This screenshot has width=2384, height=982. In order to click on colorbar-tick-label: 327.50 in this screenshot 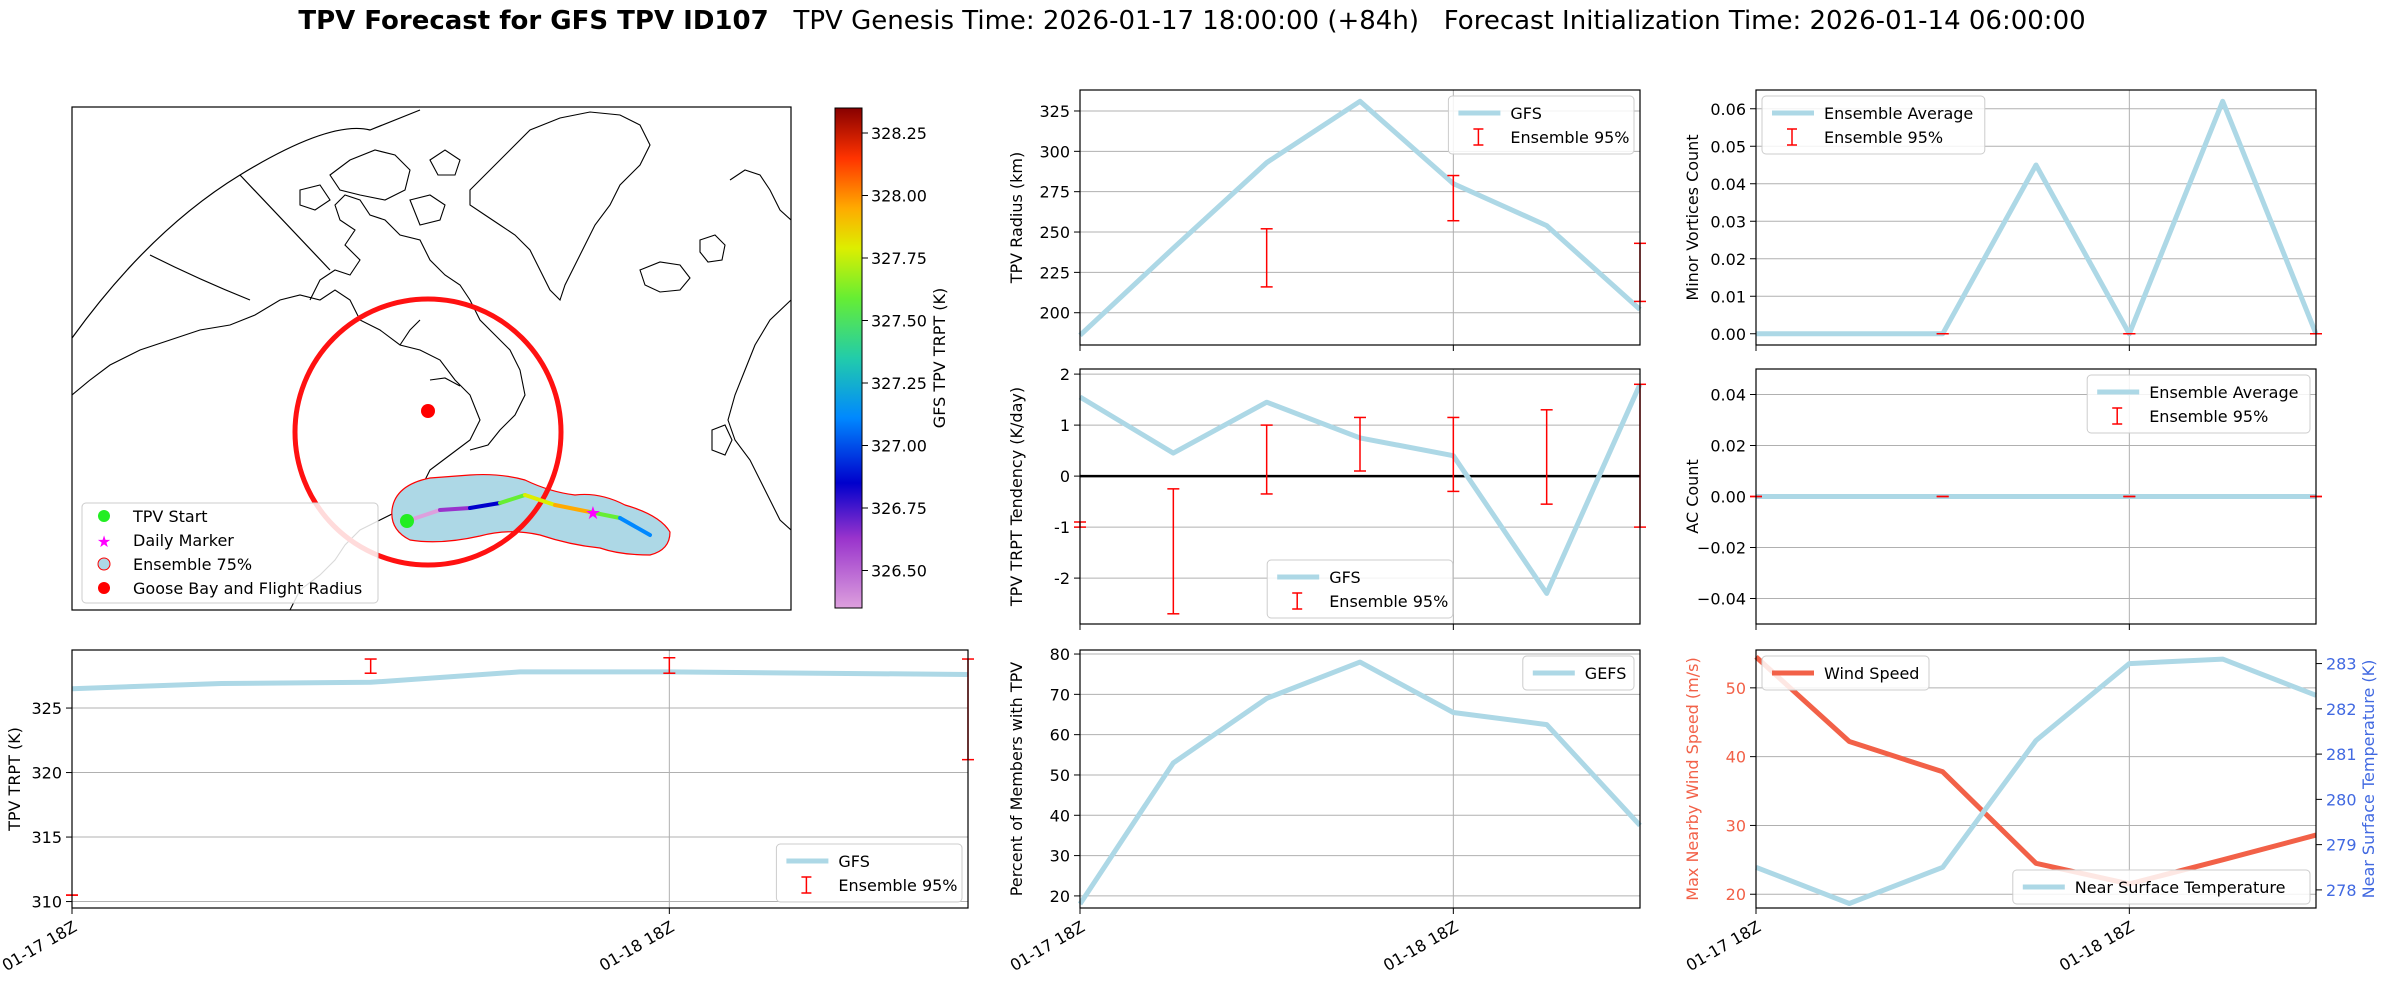, I will do `click(899, 321)`.